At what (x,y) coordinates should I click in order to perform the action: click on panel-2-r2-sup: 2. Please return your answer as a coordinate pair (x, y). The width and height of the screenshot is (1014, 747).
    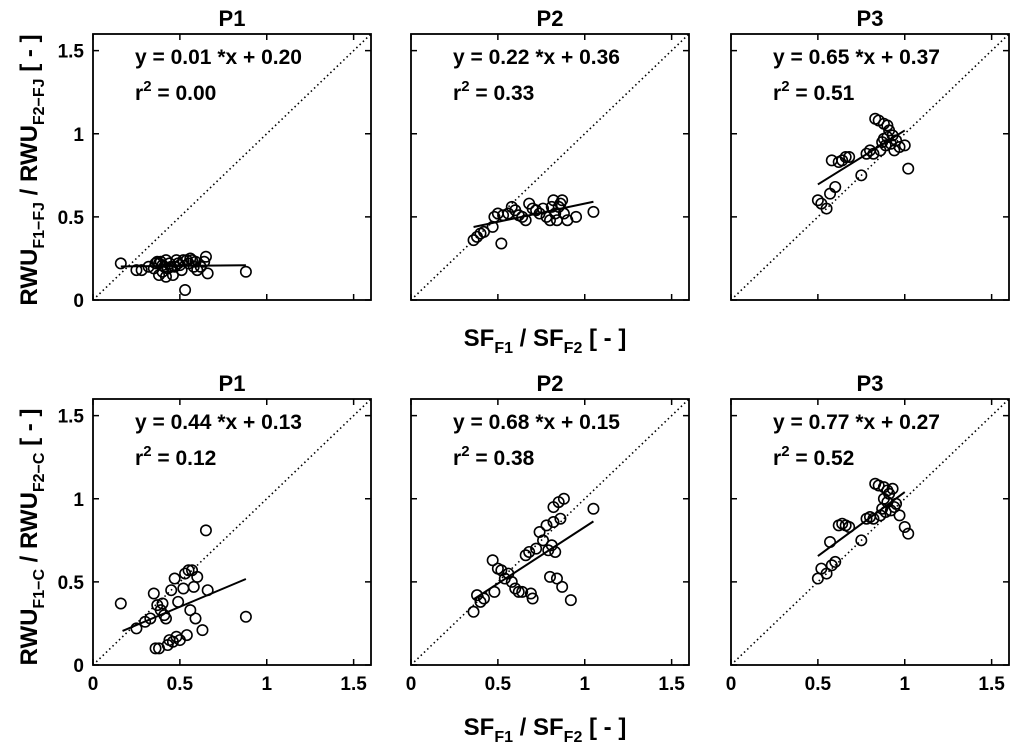
    Looking at the image, I should click on (465, 86).